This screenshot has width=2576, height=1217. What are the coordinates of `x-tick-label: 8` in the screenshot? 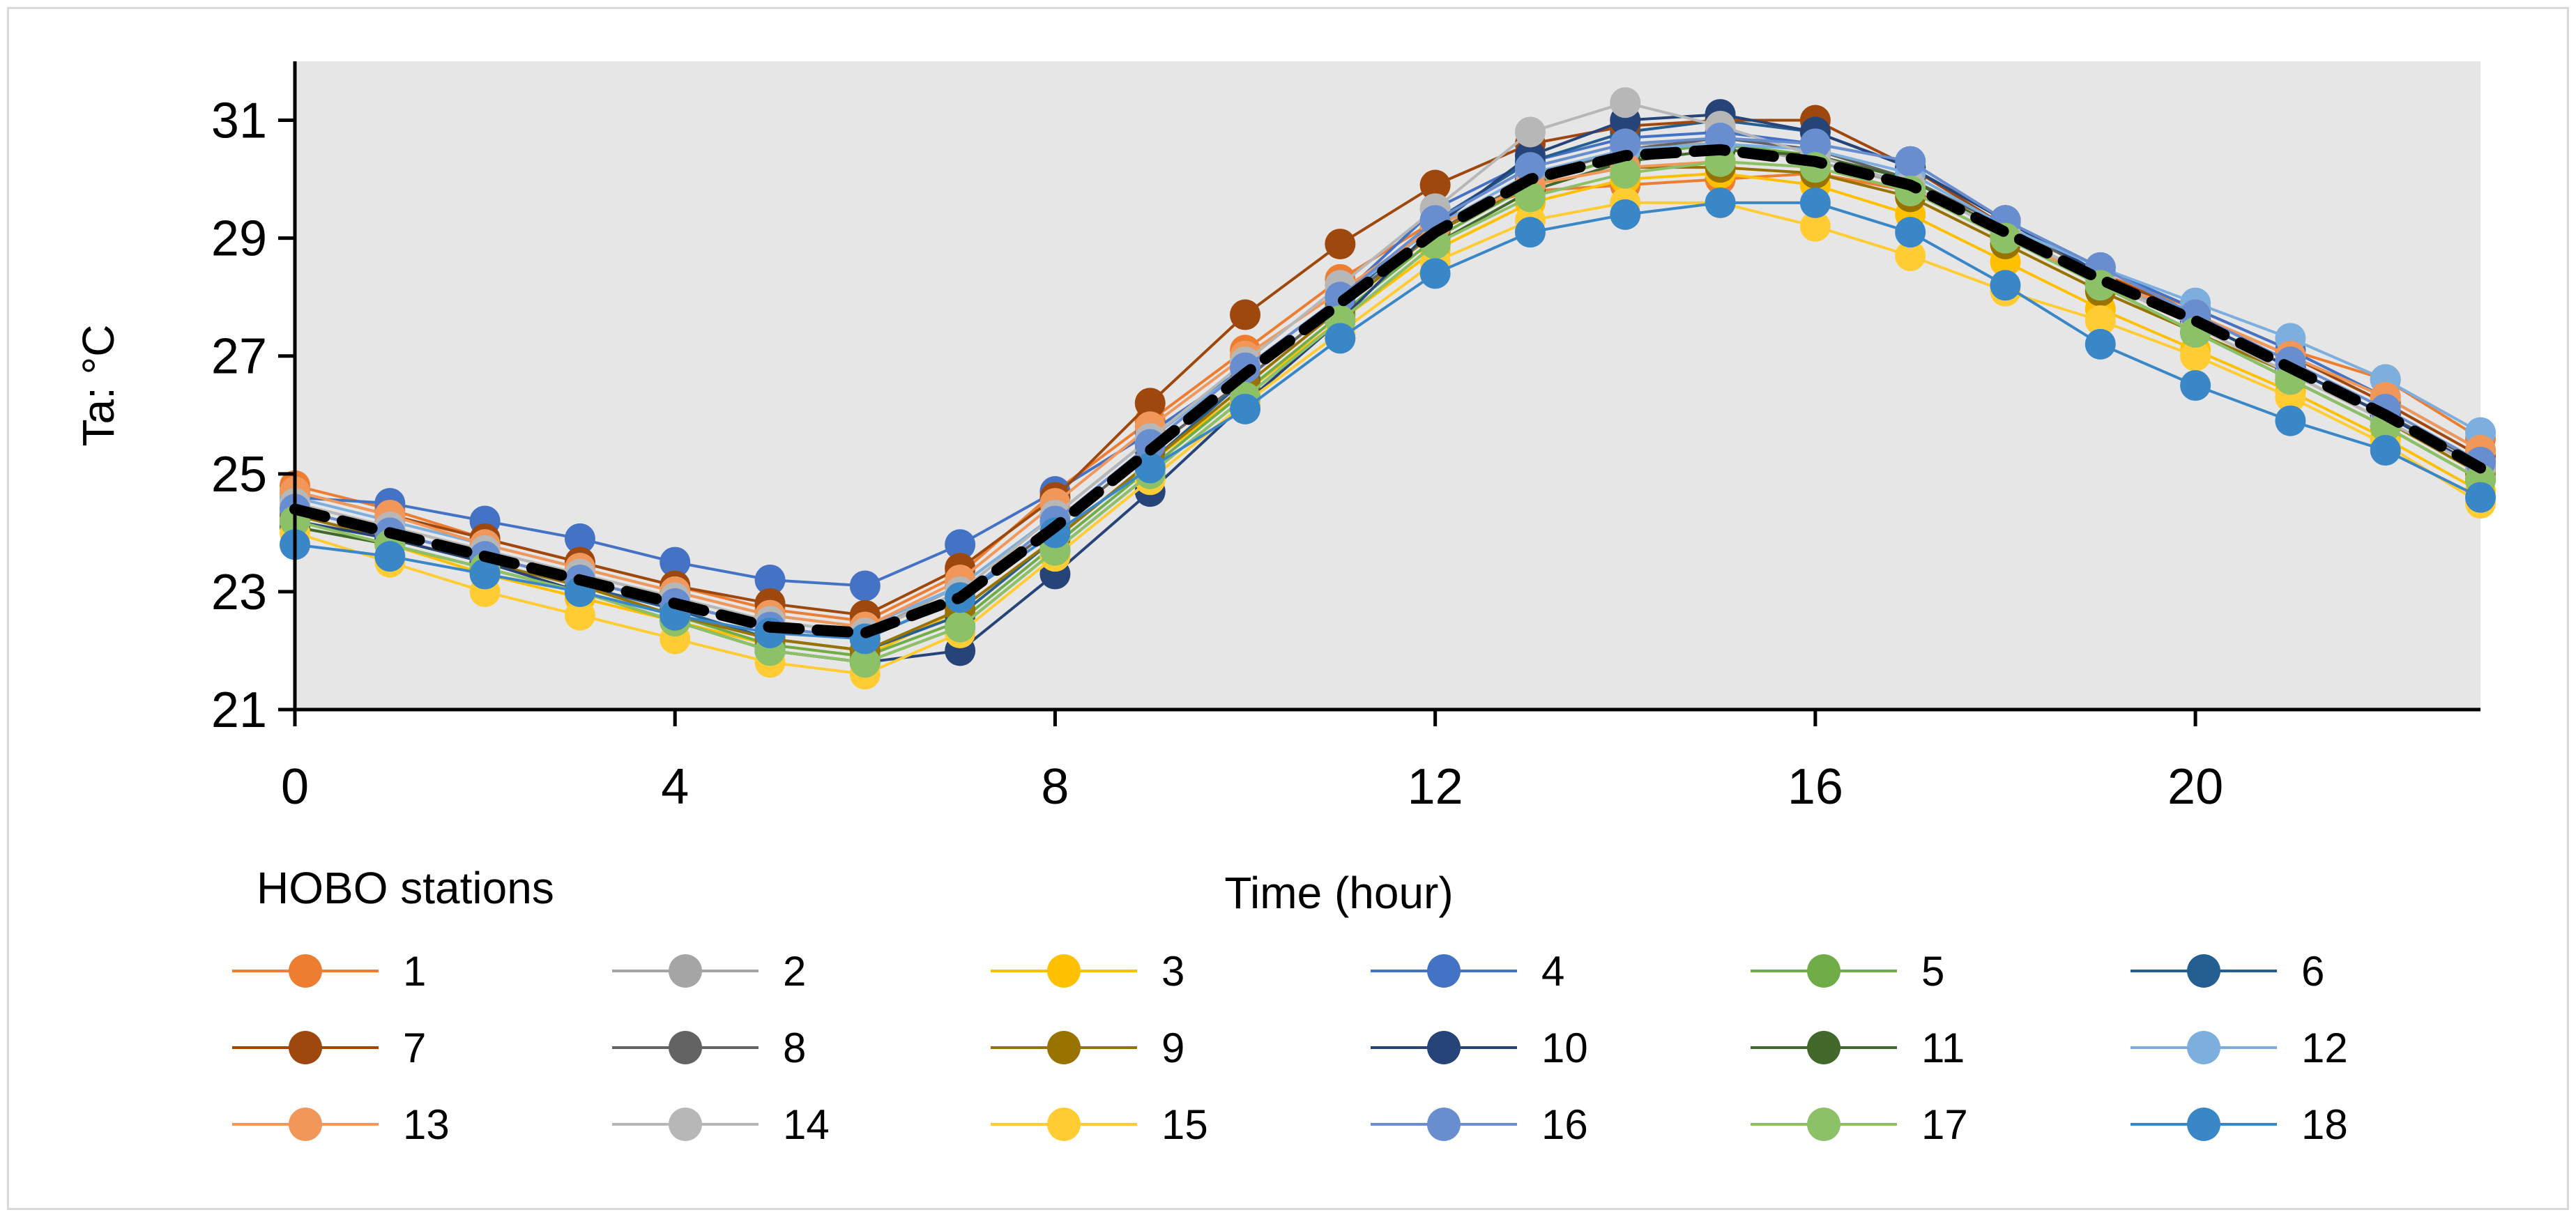 It's located at (1055, 787).